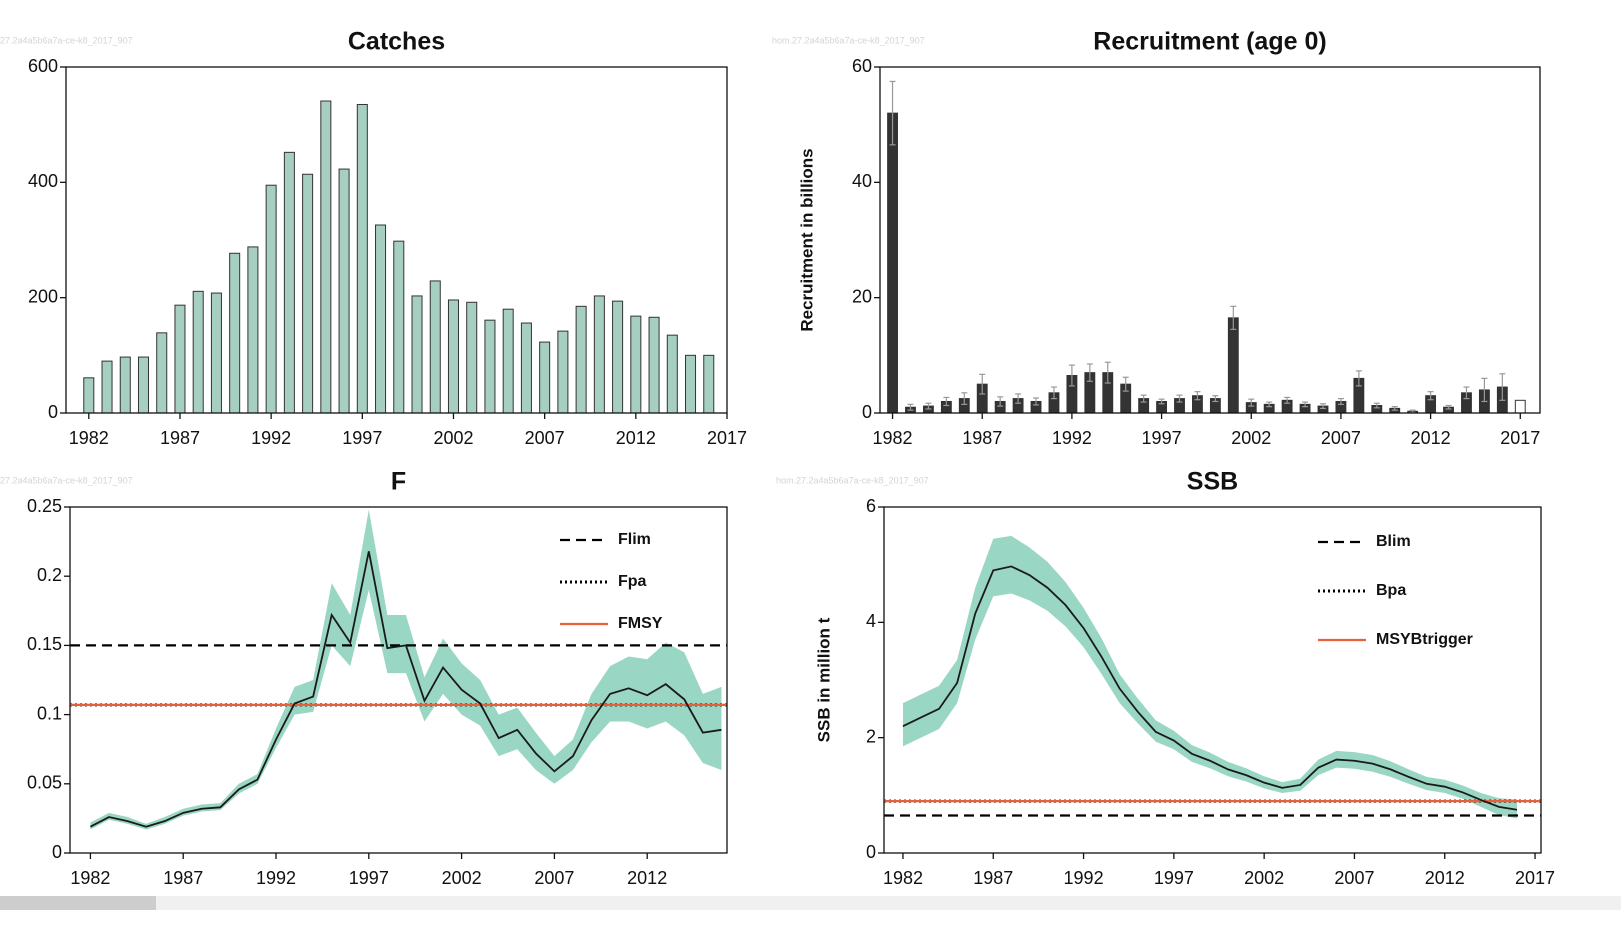 This screenshot has width=1621, height=947. I want to click on y-axis-label: SSB in million t, so click(823, 679).